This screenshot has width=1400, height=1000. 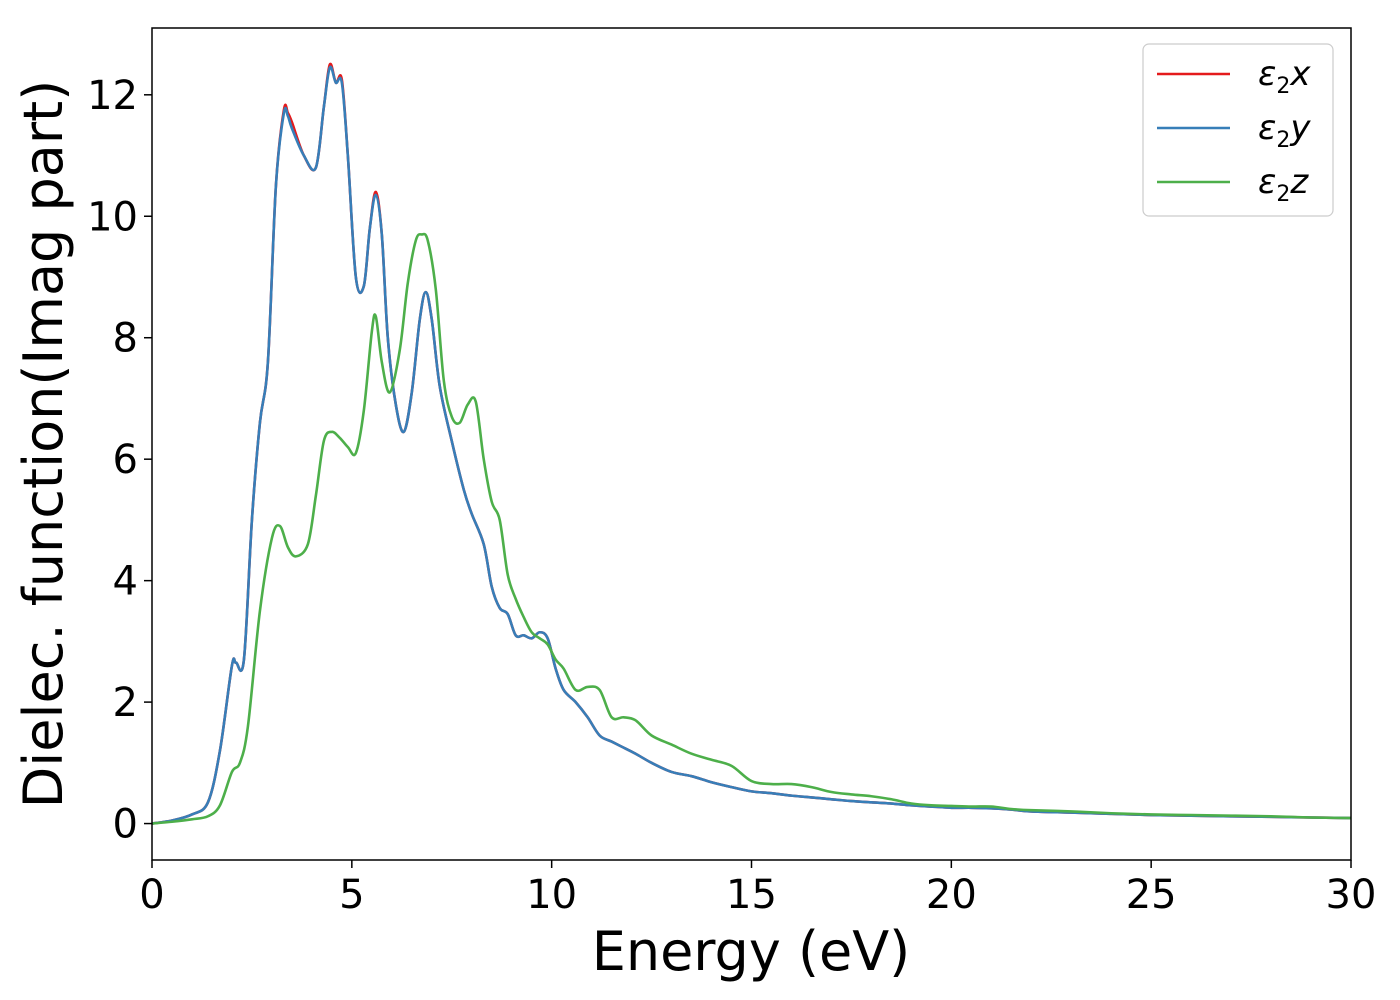 I want to click on x-axis-ticks: 0 5 10 15 20 25 30, so click(x=757, y=889).